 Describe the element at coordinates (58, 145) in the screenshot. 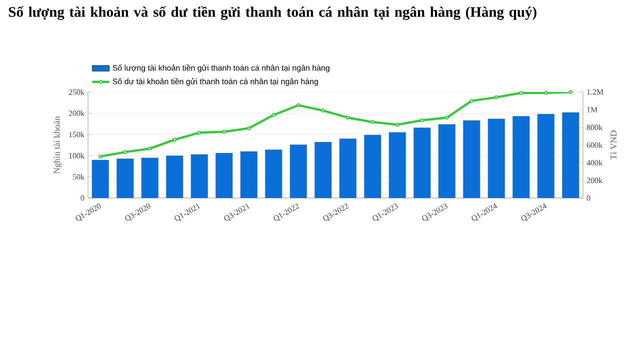

I see `y-axis-title: Nghìn tài khoản` at that location.